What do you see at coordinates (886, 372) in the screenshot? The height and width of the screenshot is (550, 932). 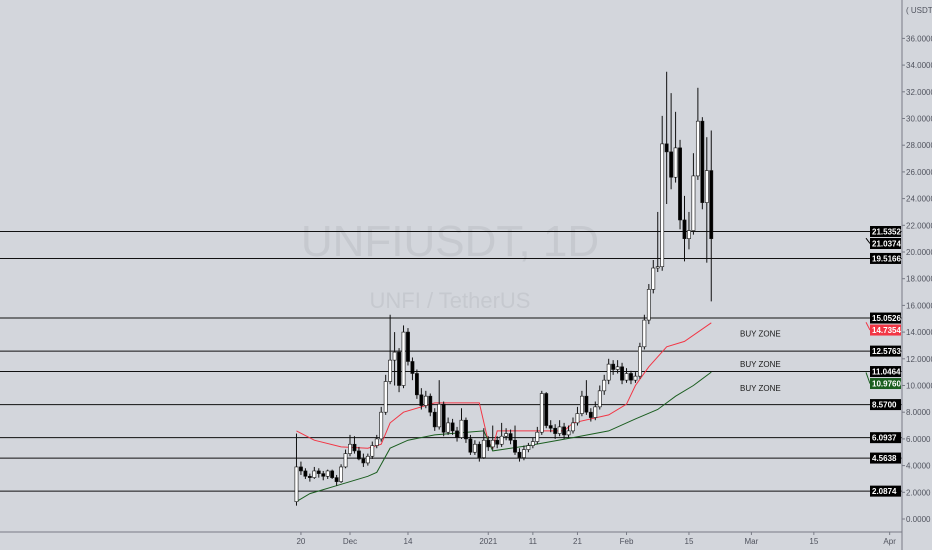 I see `price-tag-label: 11.0464` at bounding box center [886, 372].